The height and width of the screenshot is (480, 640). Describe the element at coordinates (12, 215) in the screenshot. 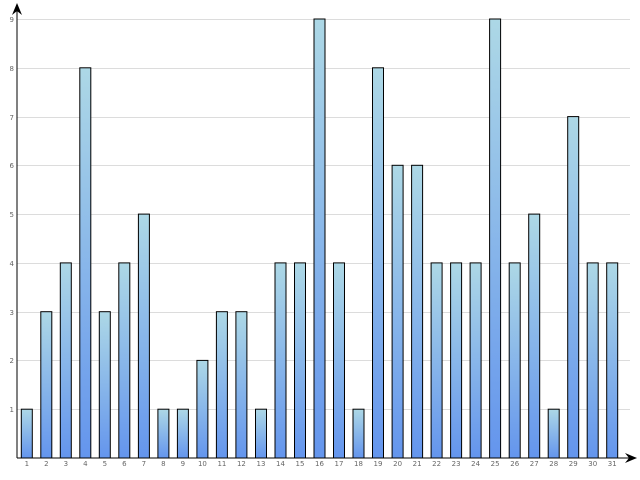

I see `y-tick-label: 5` at that location.